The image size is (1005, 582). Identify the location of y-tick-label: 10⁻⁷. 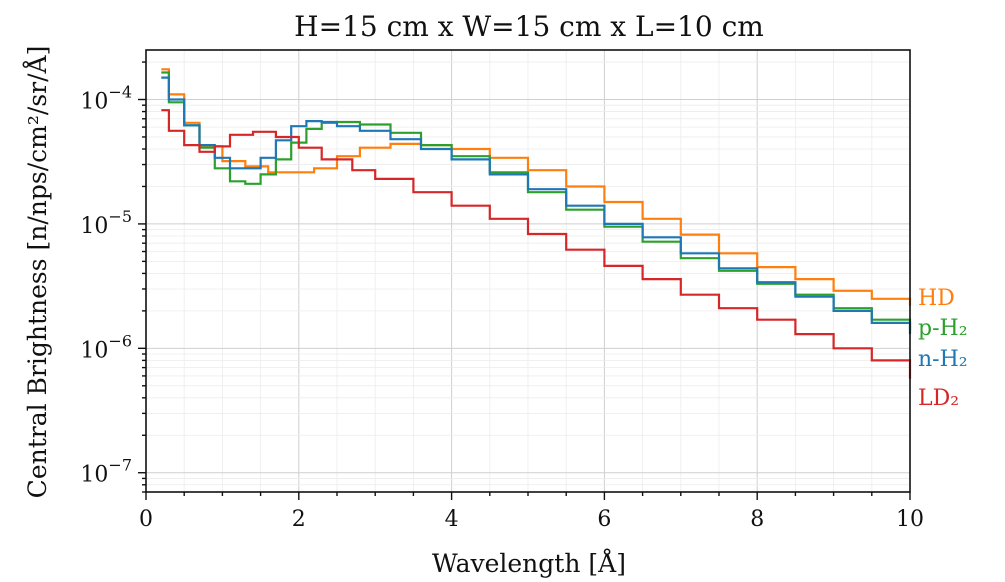
(106, 472).